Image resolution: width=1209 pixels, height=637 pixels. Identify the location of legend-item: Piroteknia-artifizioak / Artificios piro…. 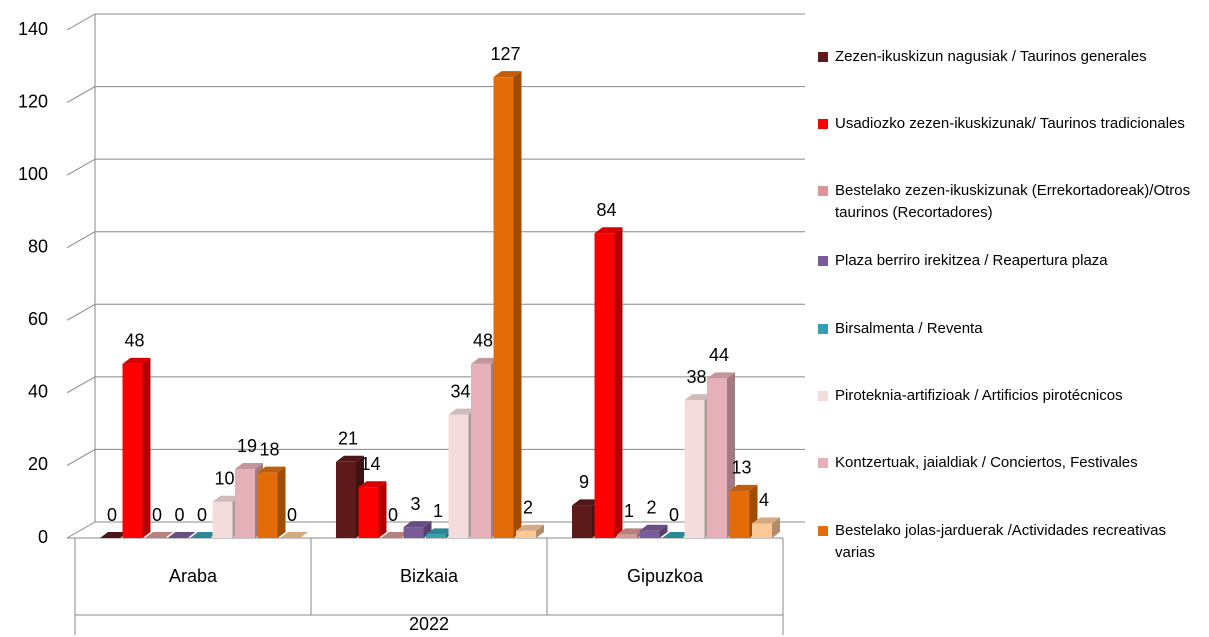
(1008, 396).